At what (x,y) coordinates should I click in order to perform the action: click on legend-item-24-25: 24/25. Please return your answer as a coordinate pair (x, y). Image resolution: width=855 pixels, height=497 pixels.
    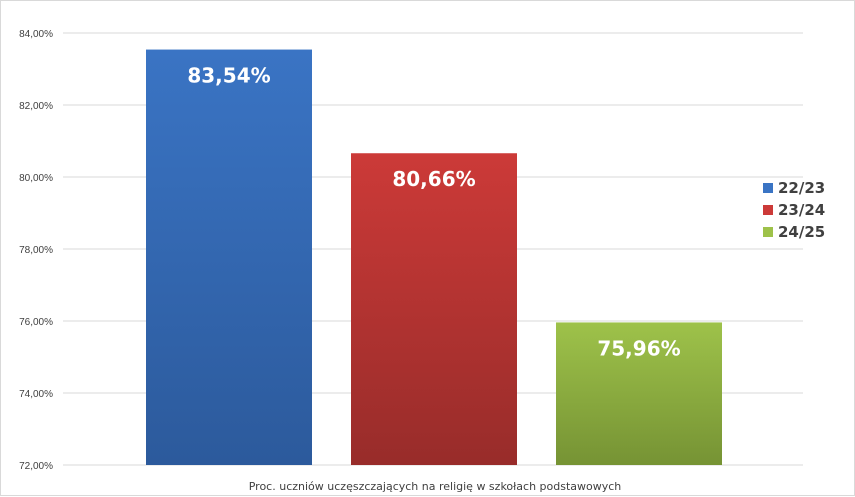
    Looking at the image, I should click on (794, 232).